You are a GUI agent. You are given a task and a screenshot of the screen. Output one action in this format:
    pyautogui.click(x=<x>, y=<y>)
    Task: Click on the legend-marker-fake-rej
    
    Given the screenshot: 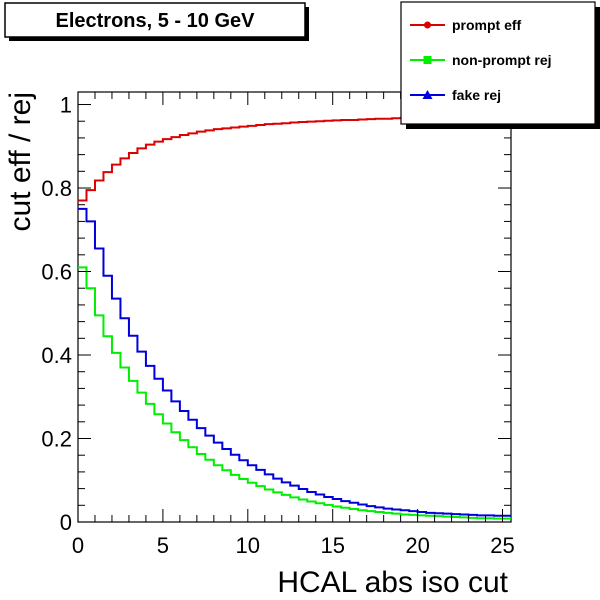 What is the action you would take?
    pyautogui.click(x=427, y=94)
    